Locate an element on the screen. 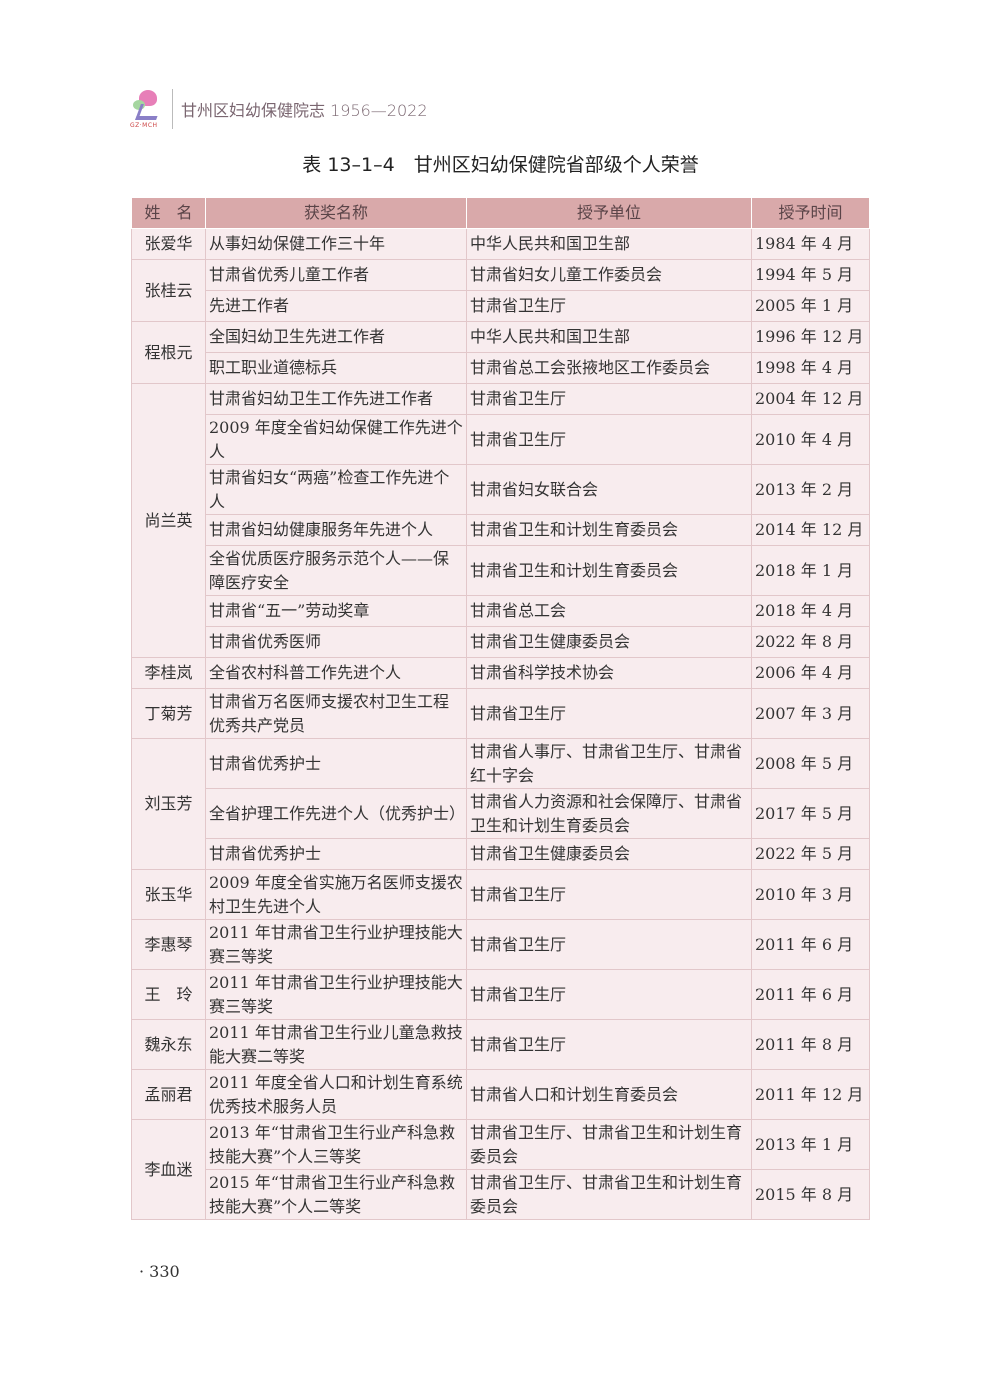 The image size is (1001, 1393). grant-date: 2022 年 8 月 is located at coordinates (810, 642).